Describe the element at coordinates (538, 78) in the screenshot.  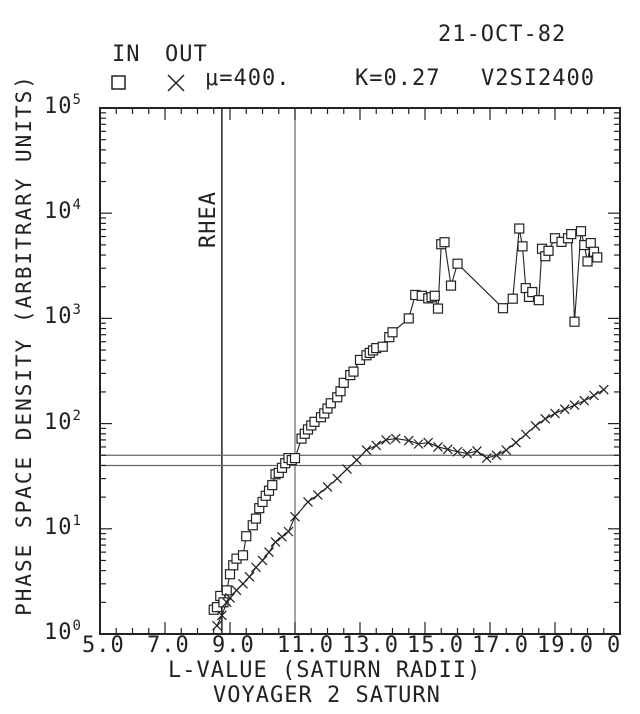
I see `dataset-id: V2SI2400` at that location.